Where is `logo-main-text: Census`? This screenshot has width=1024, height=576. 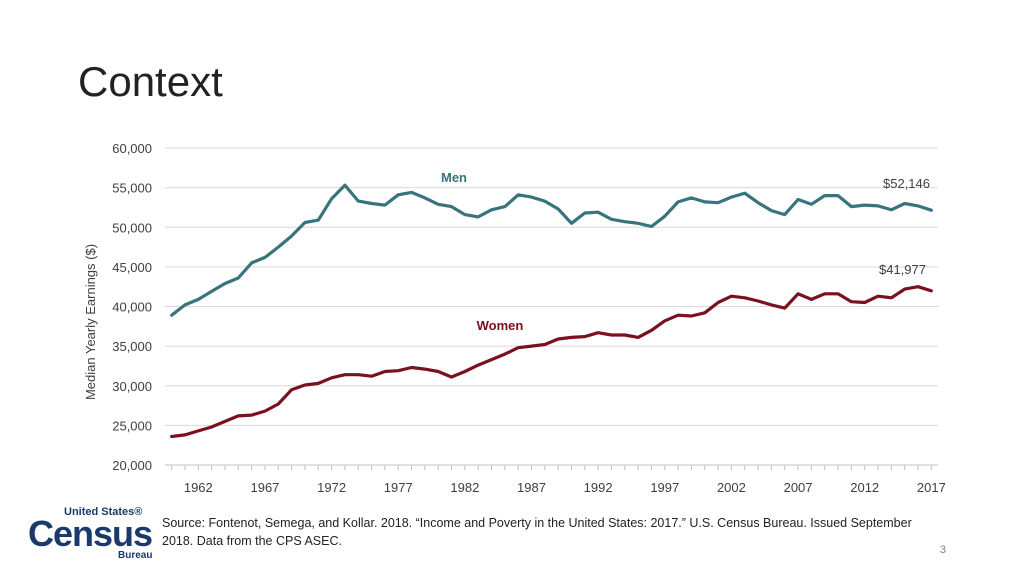 logo-main-text: Census is located at coordinates (90, 533).